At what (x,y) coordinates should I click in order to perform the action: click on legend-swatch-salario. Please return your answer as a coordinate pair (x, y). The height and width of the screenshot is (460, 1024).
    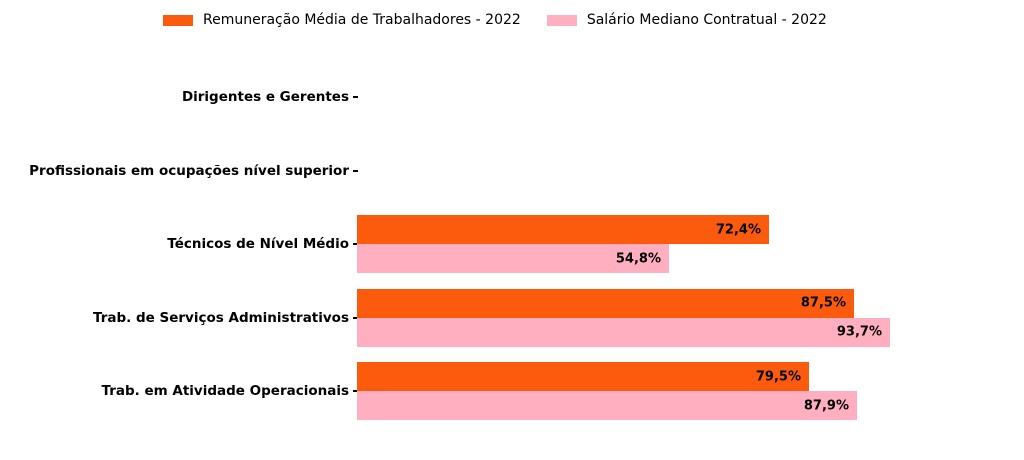
    Looking at the image, I should click on (561, 20).